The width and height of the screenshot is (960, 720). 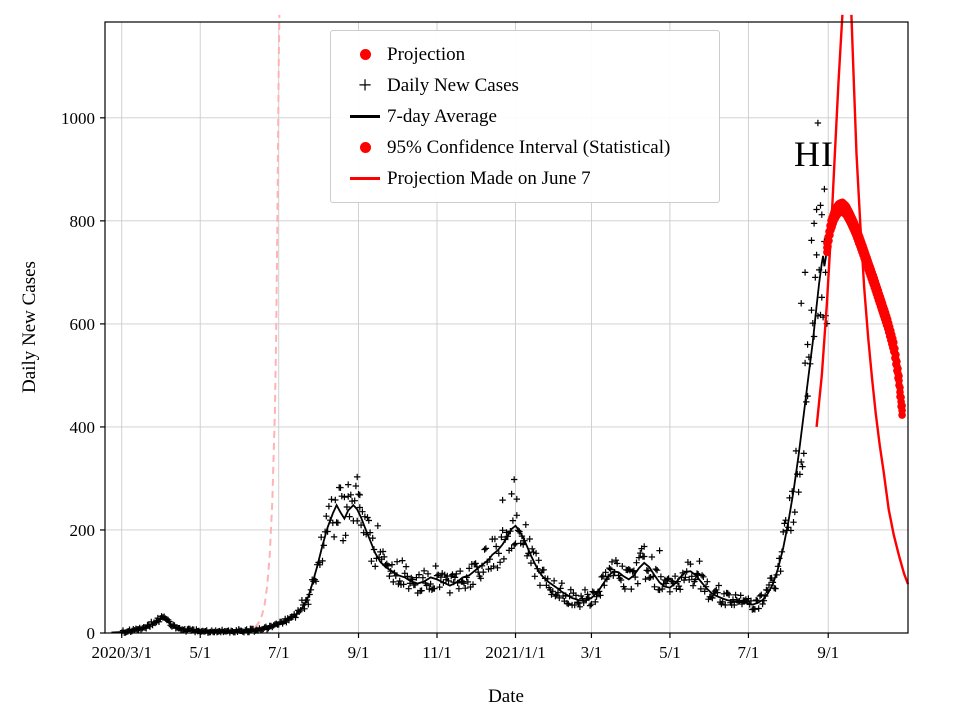 I want to click on legend-item: 7-day Average, so click(x=525, y=116).